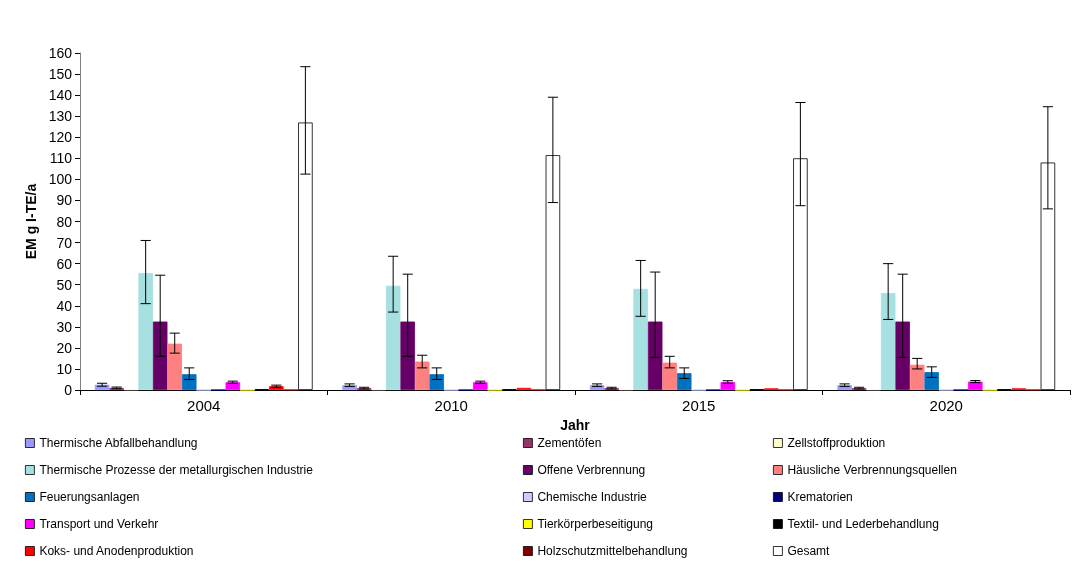 The height and width of the screenshot is (583, 1088). What do you see at coordinates (946, 405) in the screenshot?
I see `x-tick-label: 2020` at bounding box center [946, 405].